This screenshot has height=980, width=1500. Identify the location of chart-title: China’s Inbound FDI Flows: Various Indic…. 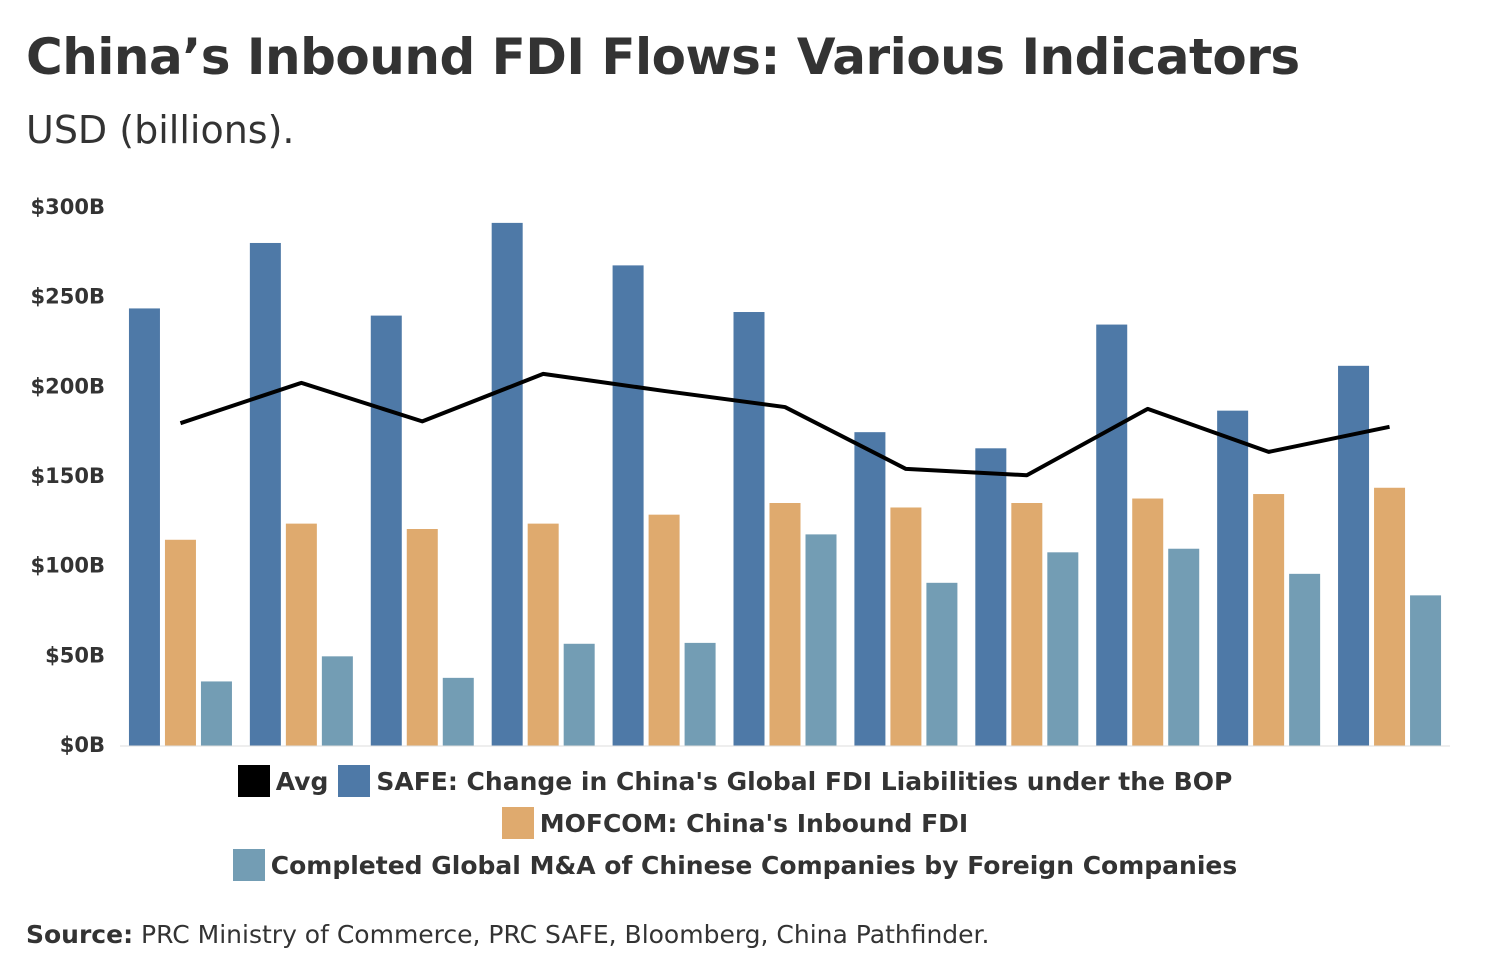
(663, 57).